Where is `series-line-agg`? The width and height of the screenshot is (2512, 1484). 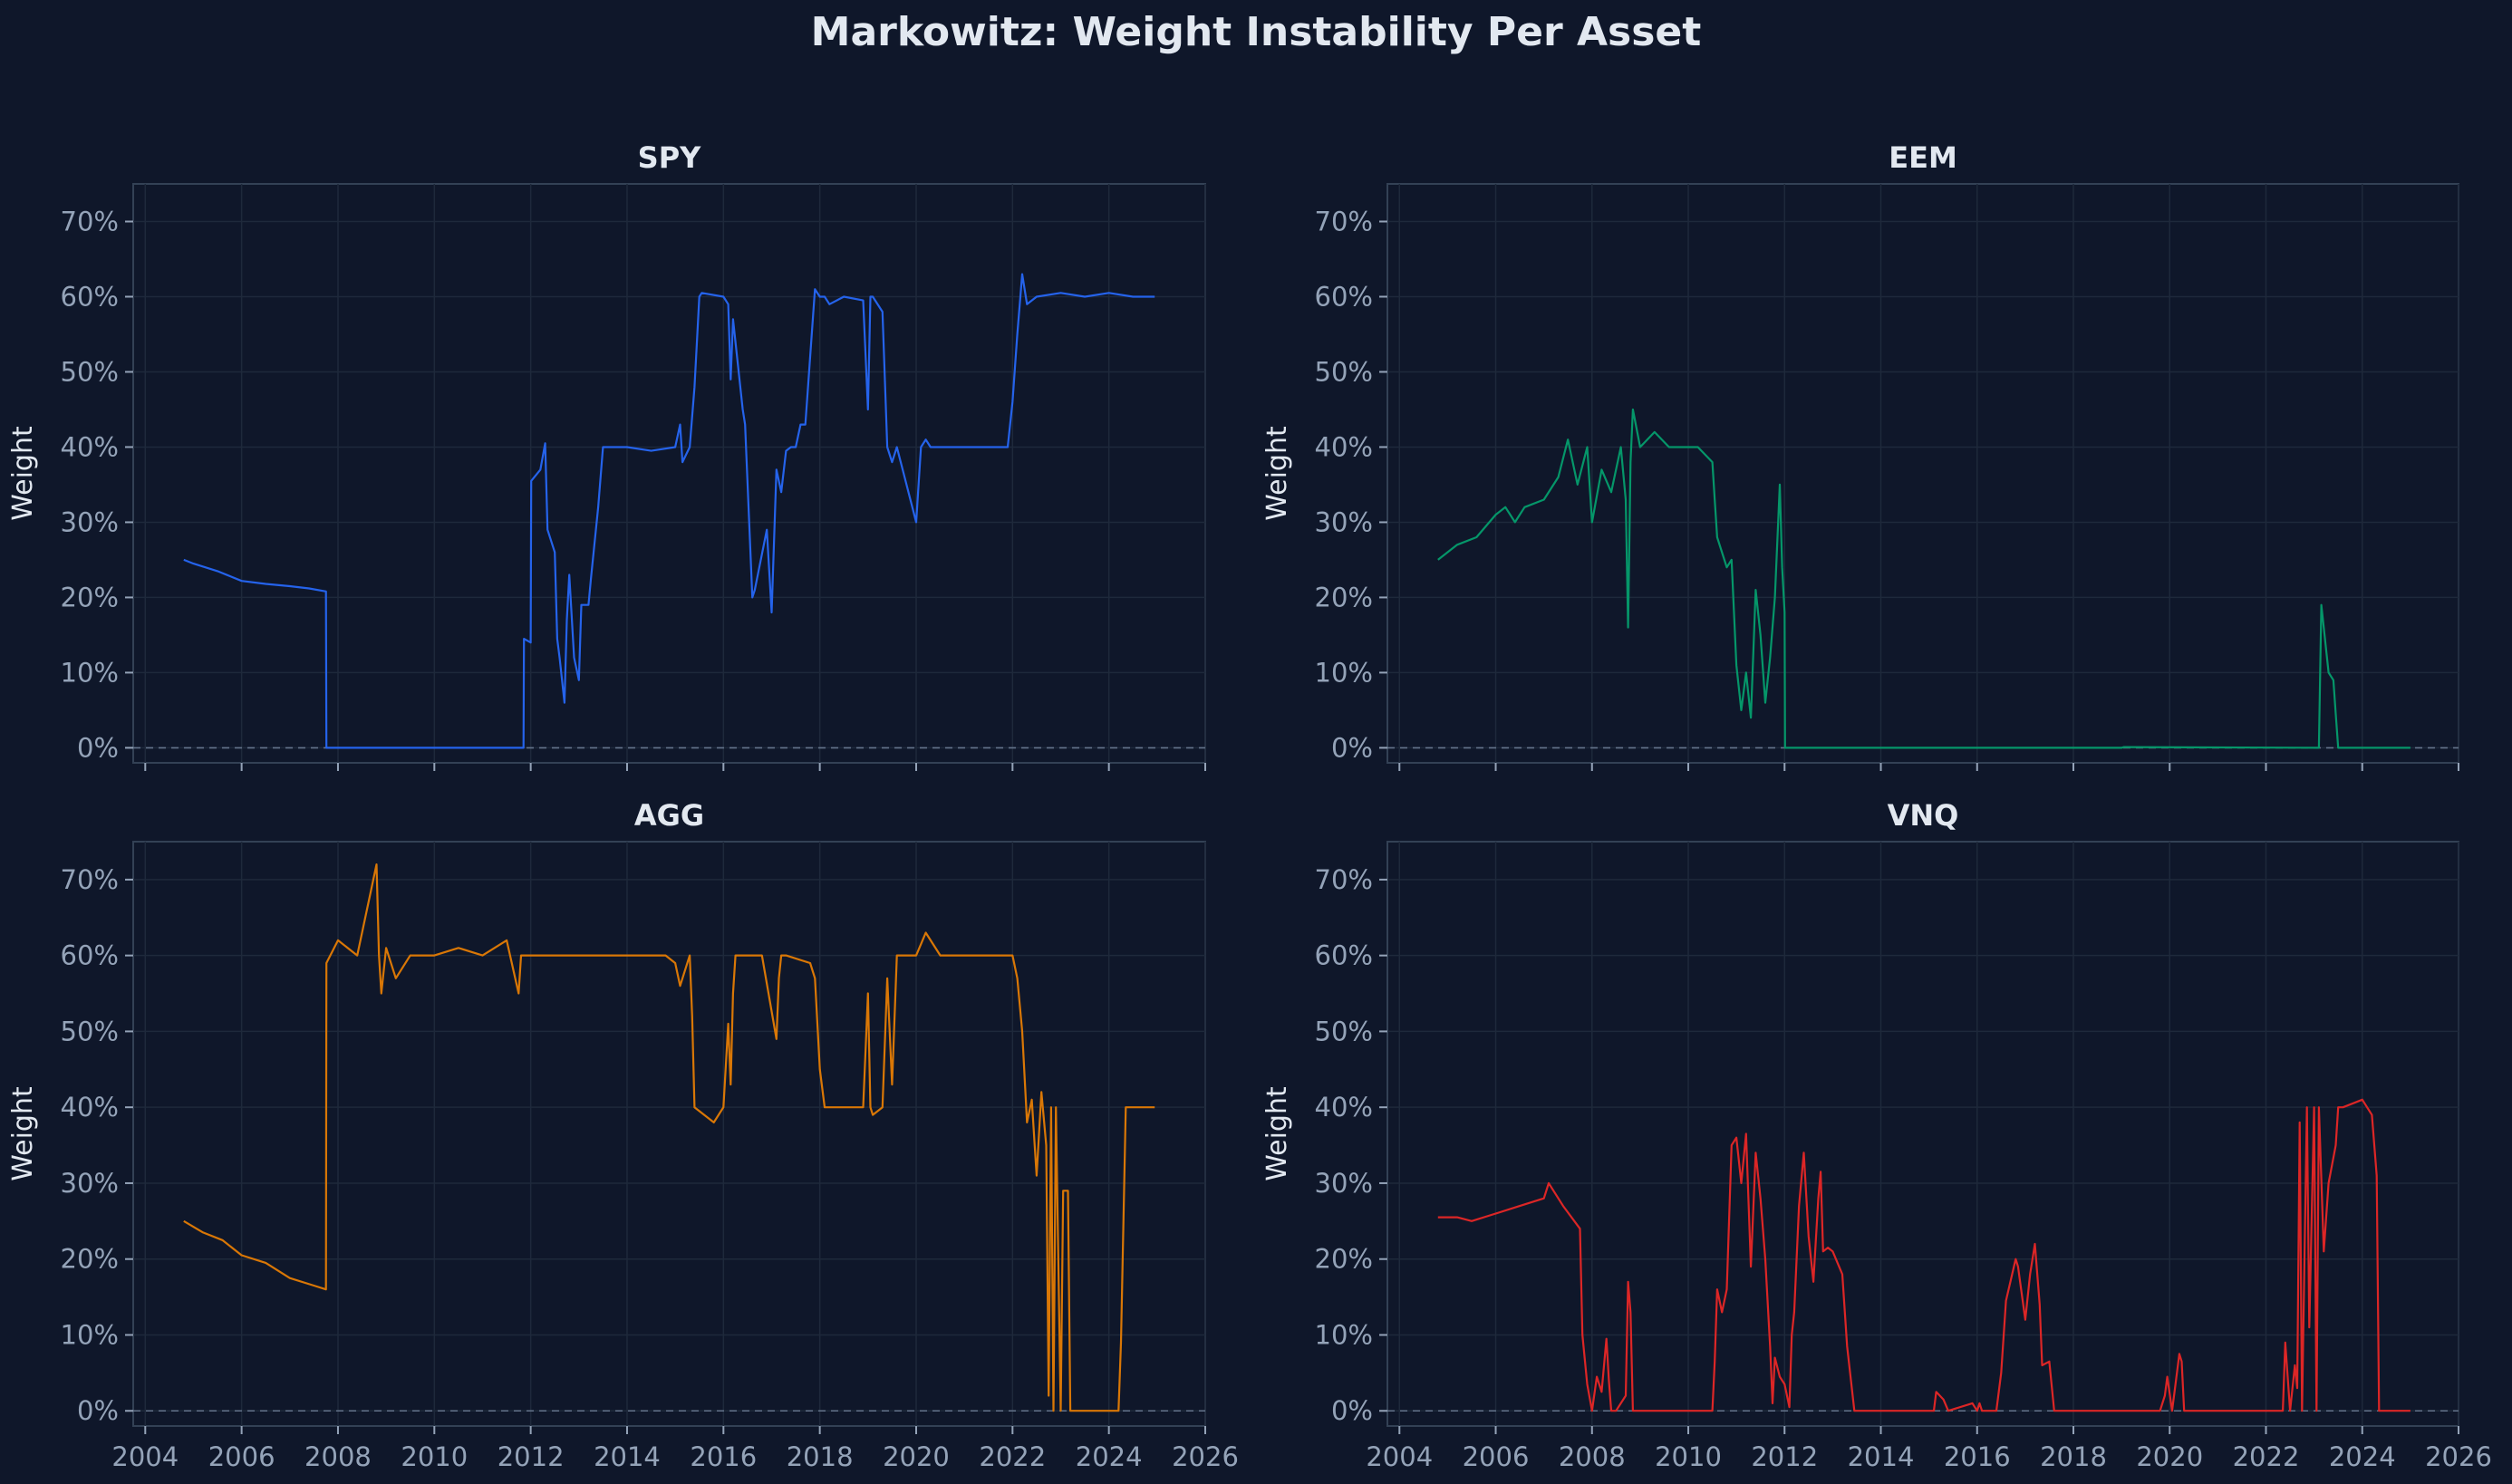
series-line-agg is located at coordinates (669, 1137).